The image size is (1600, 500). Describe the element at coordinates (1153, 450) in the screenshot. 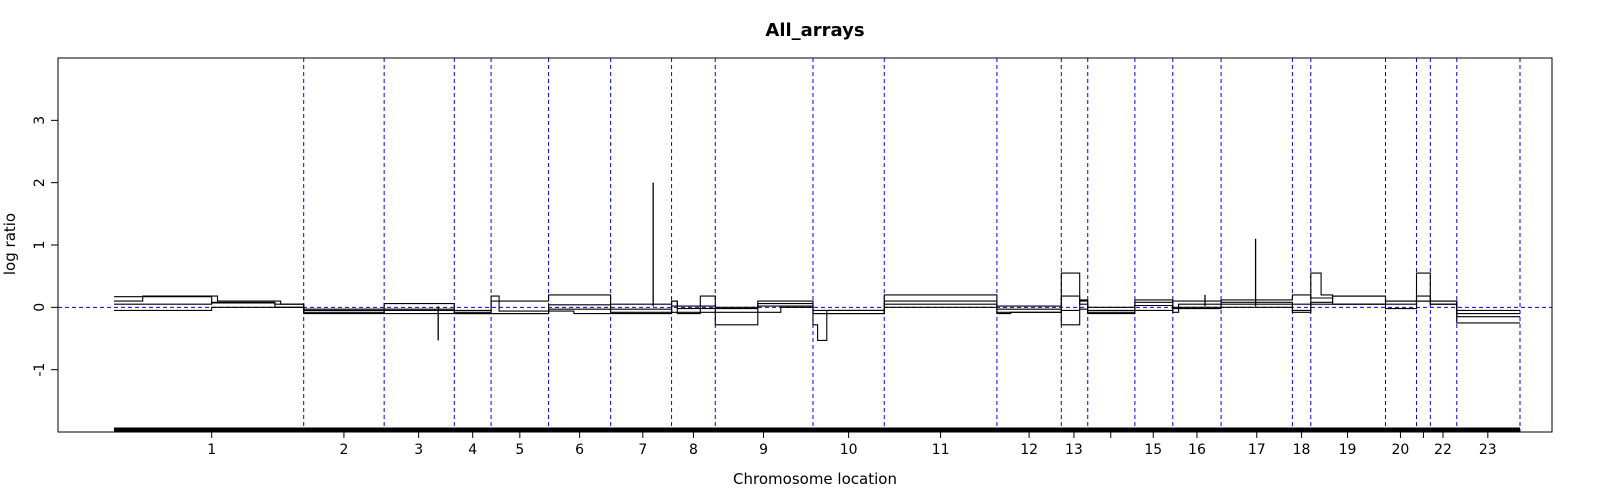

I see `x-tick-label: 15` at that location.